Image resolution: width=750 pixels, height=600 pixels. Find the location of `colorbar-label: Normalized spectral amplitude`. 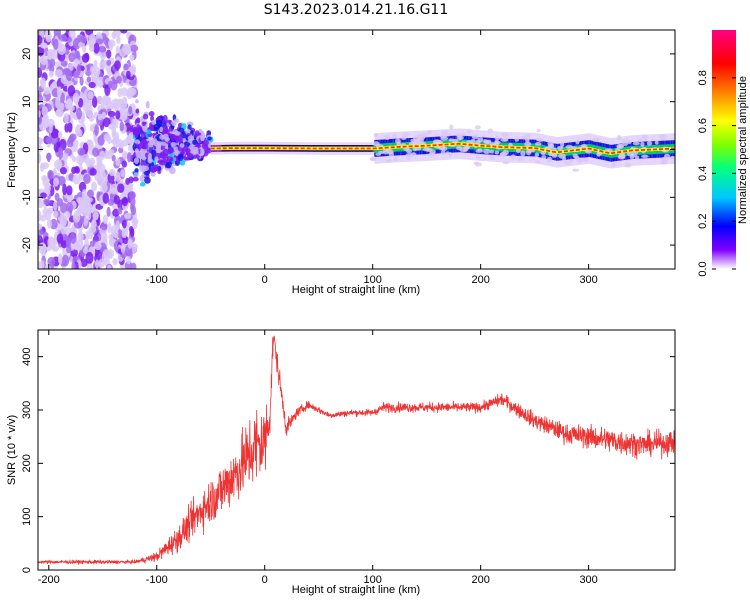

colorbar-label: Normalized spectral amplitude is located at coordinates (743, 150).